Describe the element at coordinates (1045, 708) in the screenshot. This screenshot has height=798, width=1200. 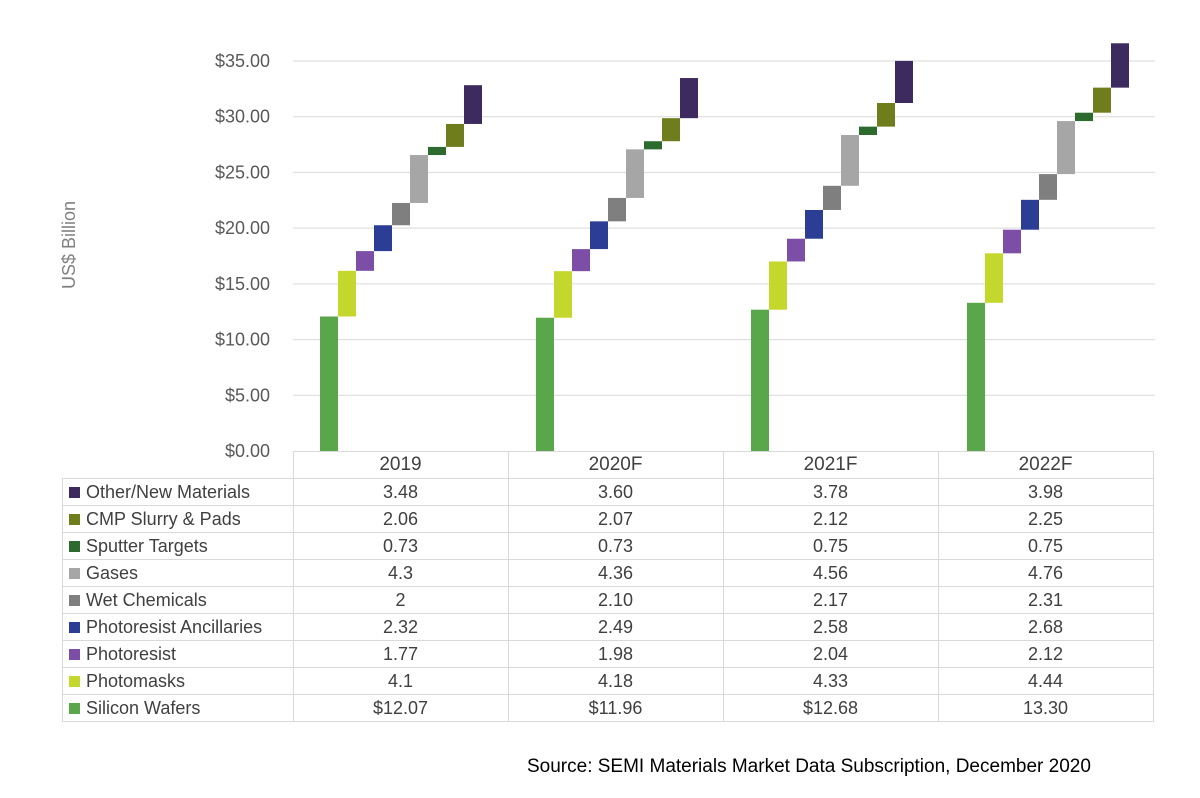
I see `table-cell: 13.30` at that location.